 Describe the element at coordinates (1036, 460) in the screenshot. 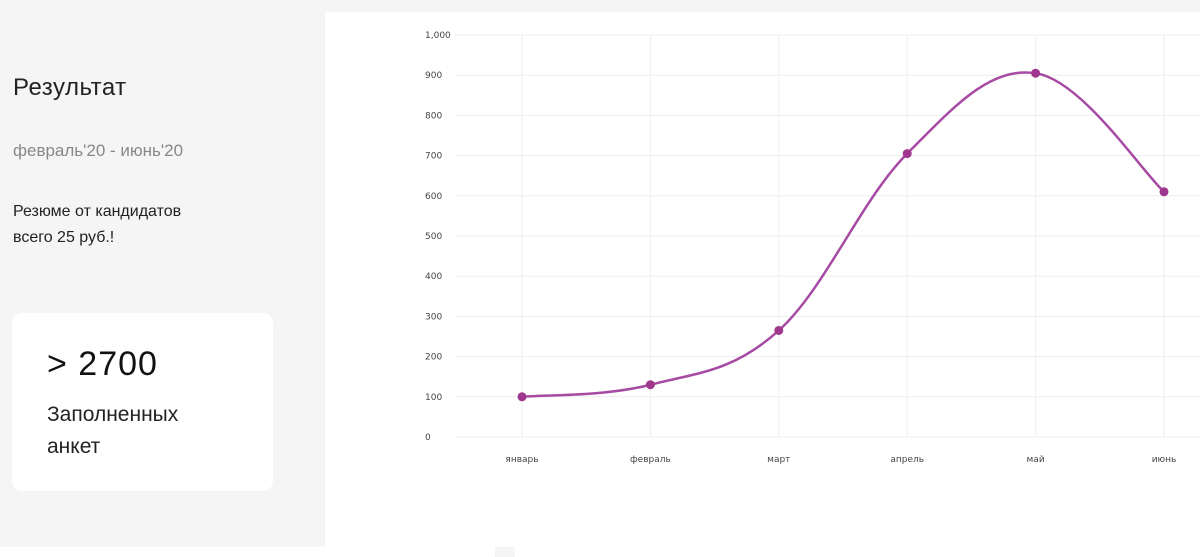

I see `x-tick-label: май` at that location.